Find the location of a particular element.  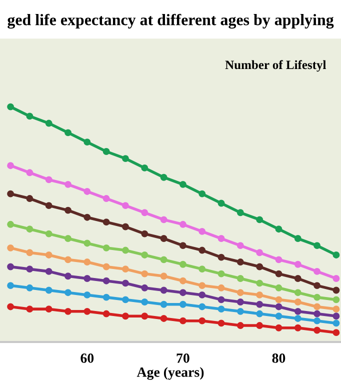

text: Number of Lifestyl is located at coordinates (275, 66).